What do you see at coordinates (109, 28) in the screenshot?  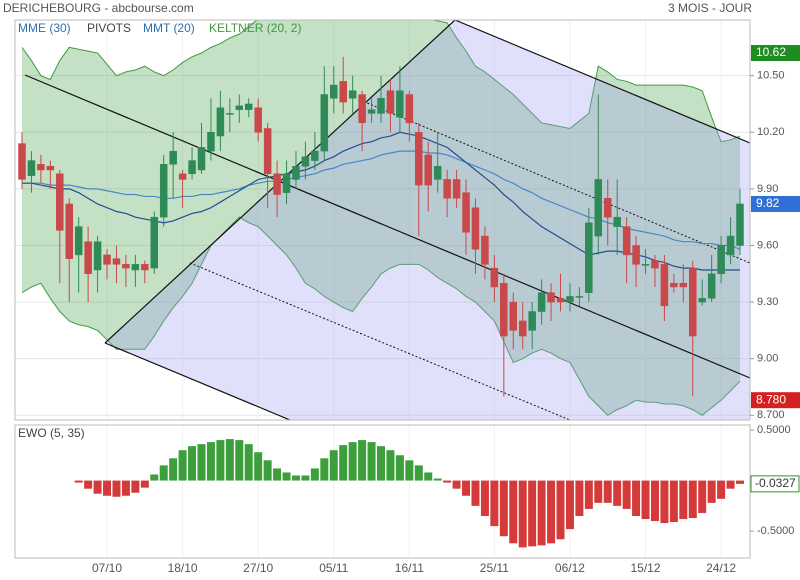 I see `legend-item: PIVOTS` at bounding box center [109, 28].